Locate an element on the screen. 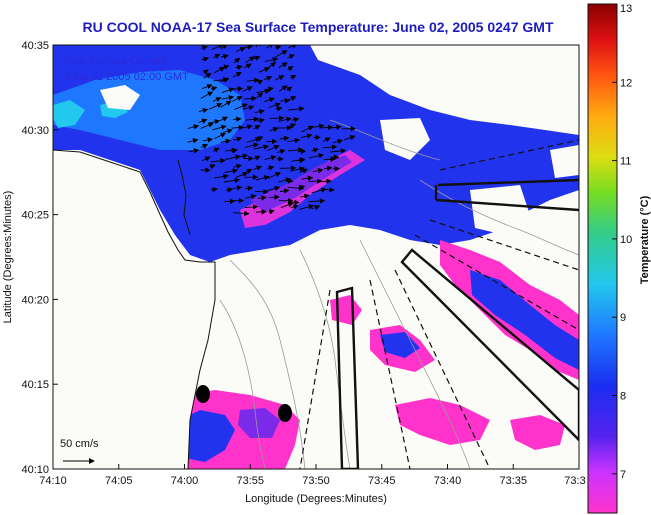 This screenshot has width=651, height=515. y-axis-label: Latitude (Degrees:Minutes) is located at coordinates (8, 257).